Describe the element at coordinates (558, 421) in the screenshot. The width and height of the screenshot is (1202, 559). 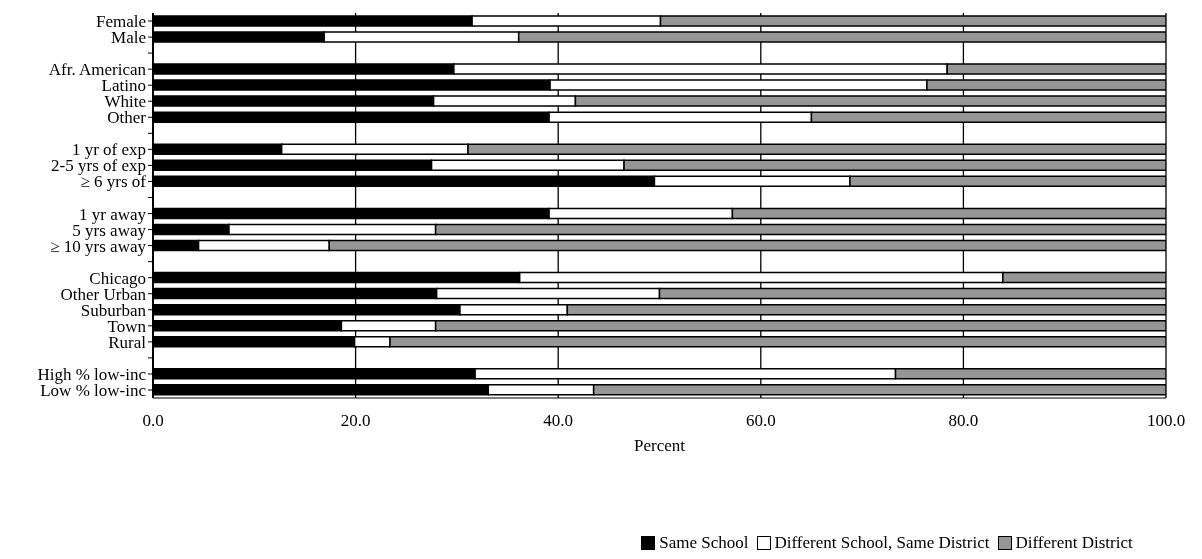
I see `x-tick-label: 40.0` at that location.